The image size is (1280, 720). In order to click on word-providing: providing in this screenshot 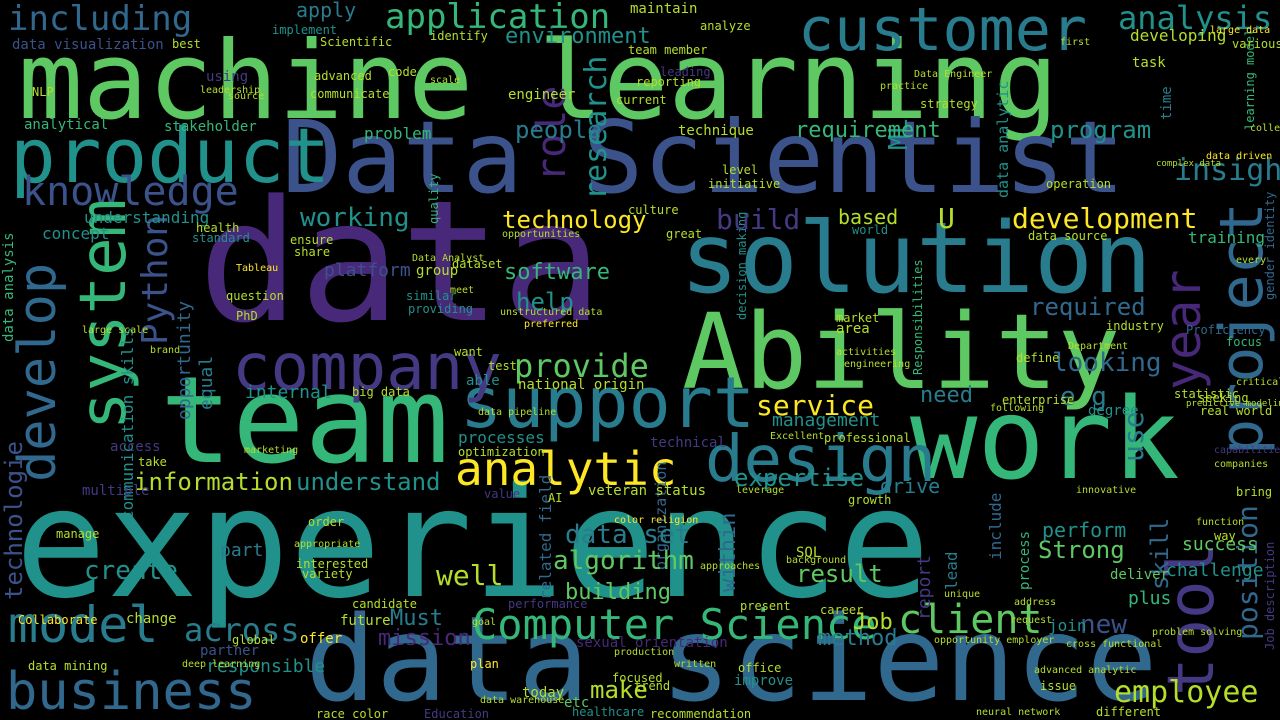, I will do `click(441, 309)`.